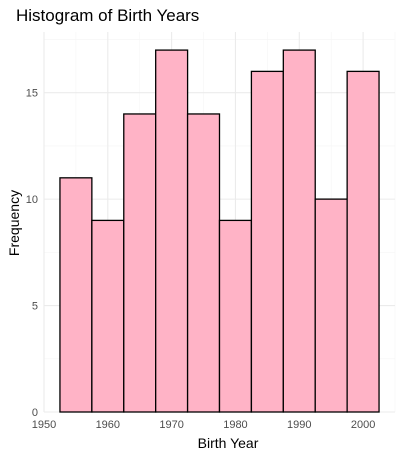  What do you see at coordinates (171, 425) in the screenshot?
I see `x-tick-label: 1970` at bounding box center [171, 425].